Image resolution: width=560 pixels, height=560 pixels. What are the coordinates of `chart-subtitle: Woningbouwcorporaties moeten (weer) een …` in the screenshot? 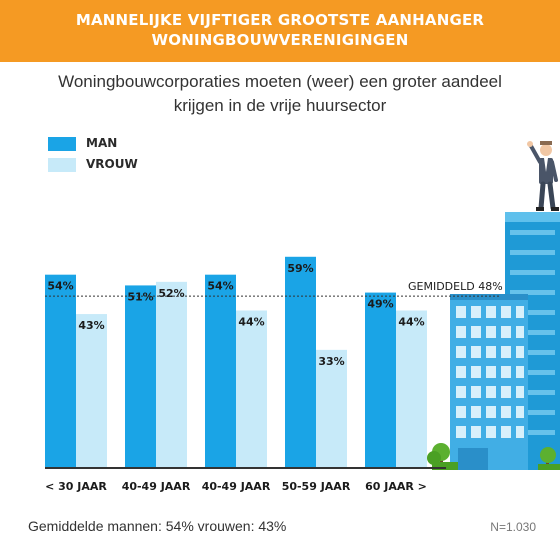 It's located at (280, 94).